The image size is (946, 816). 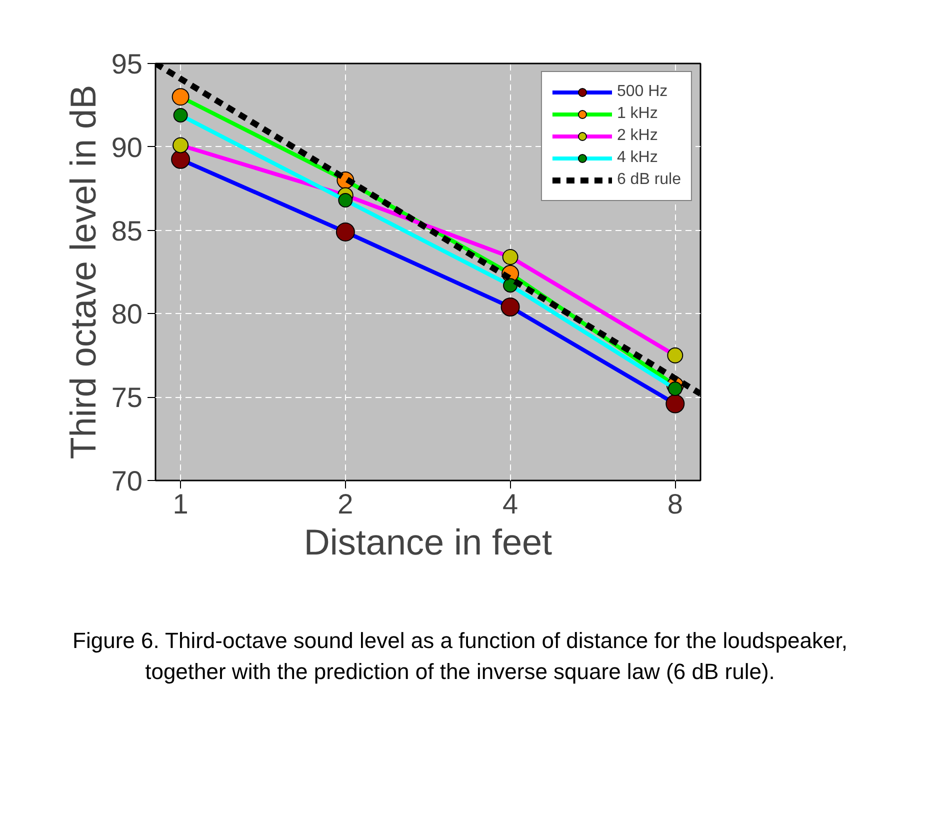 I want to click on x-tick-label: 8, so click(x=675, y=504).